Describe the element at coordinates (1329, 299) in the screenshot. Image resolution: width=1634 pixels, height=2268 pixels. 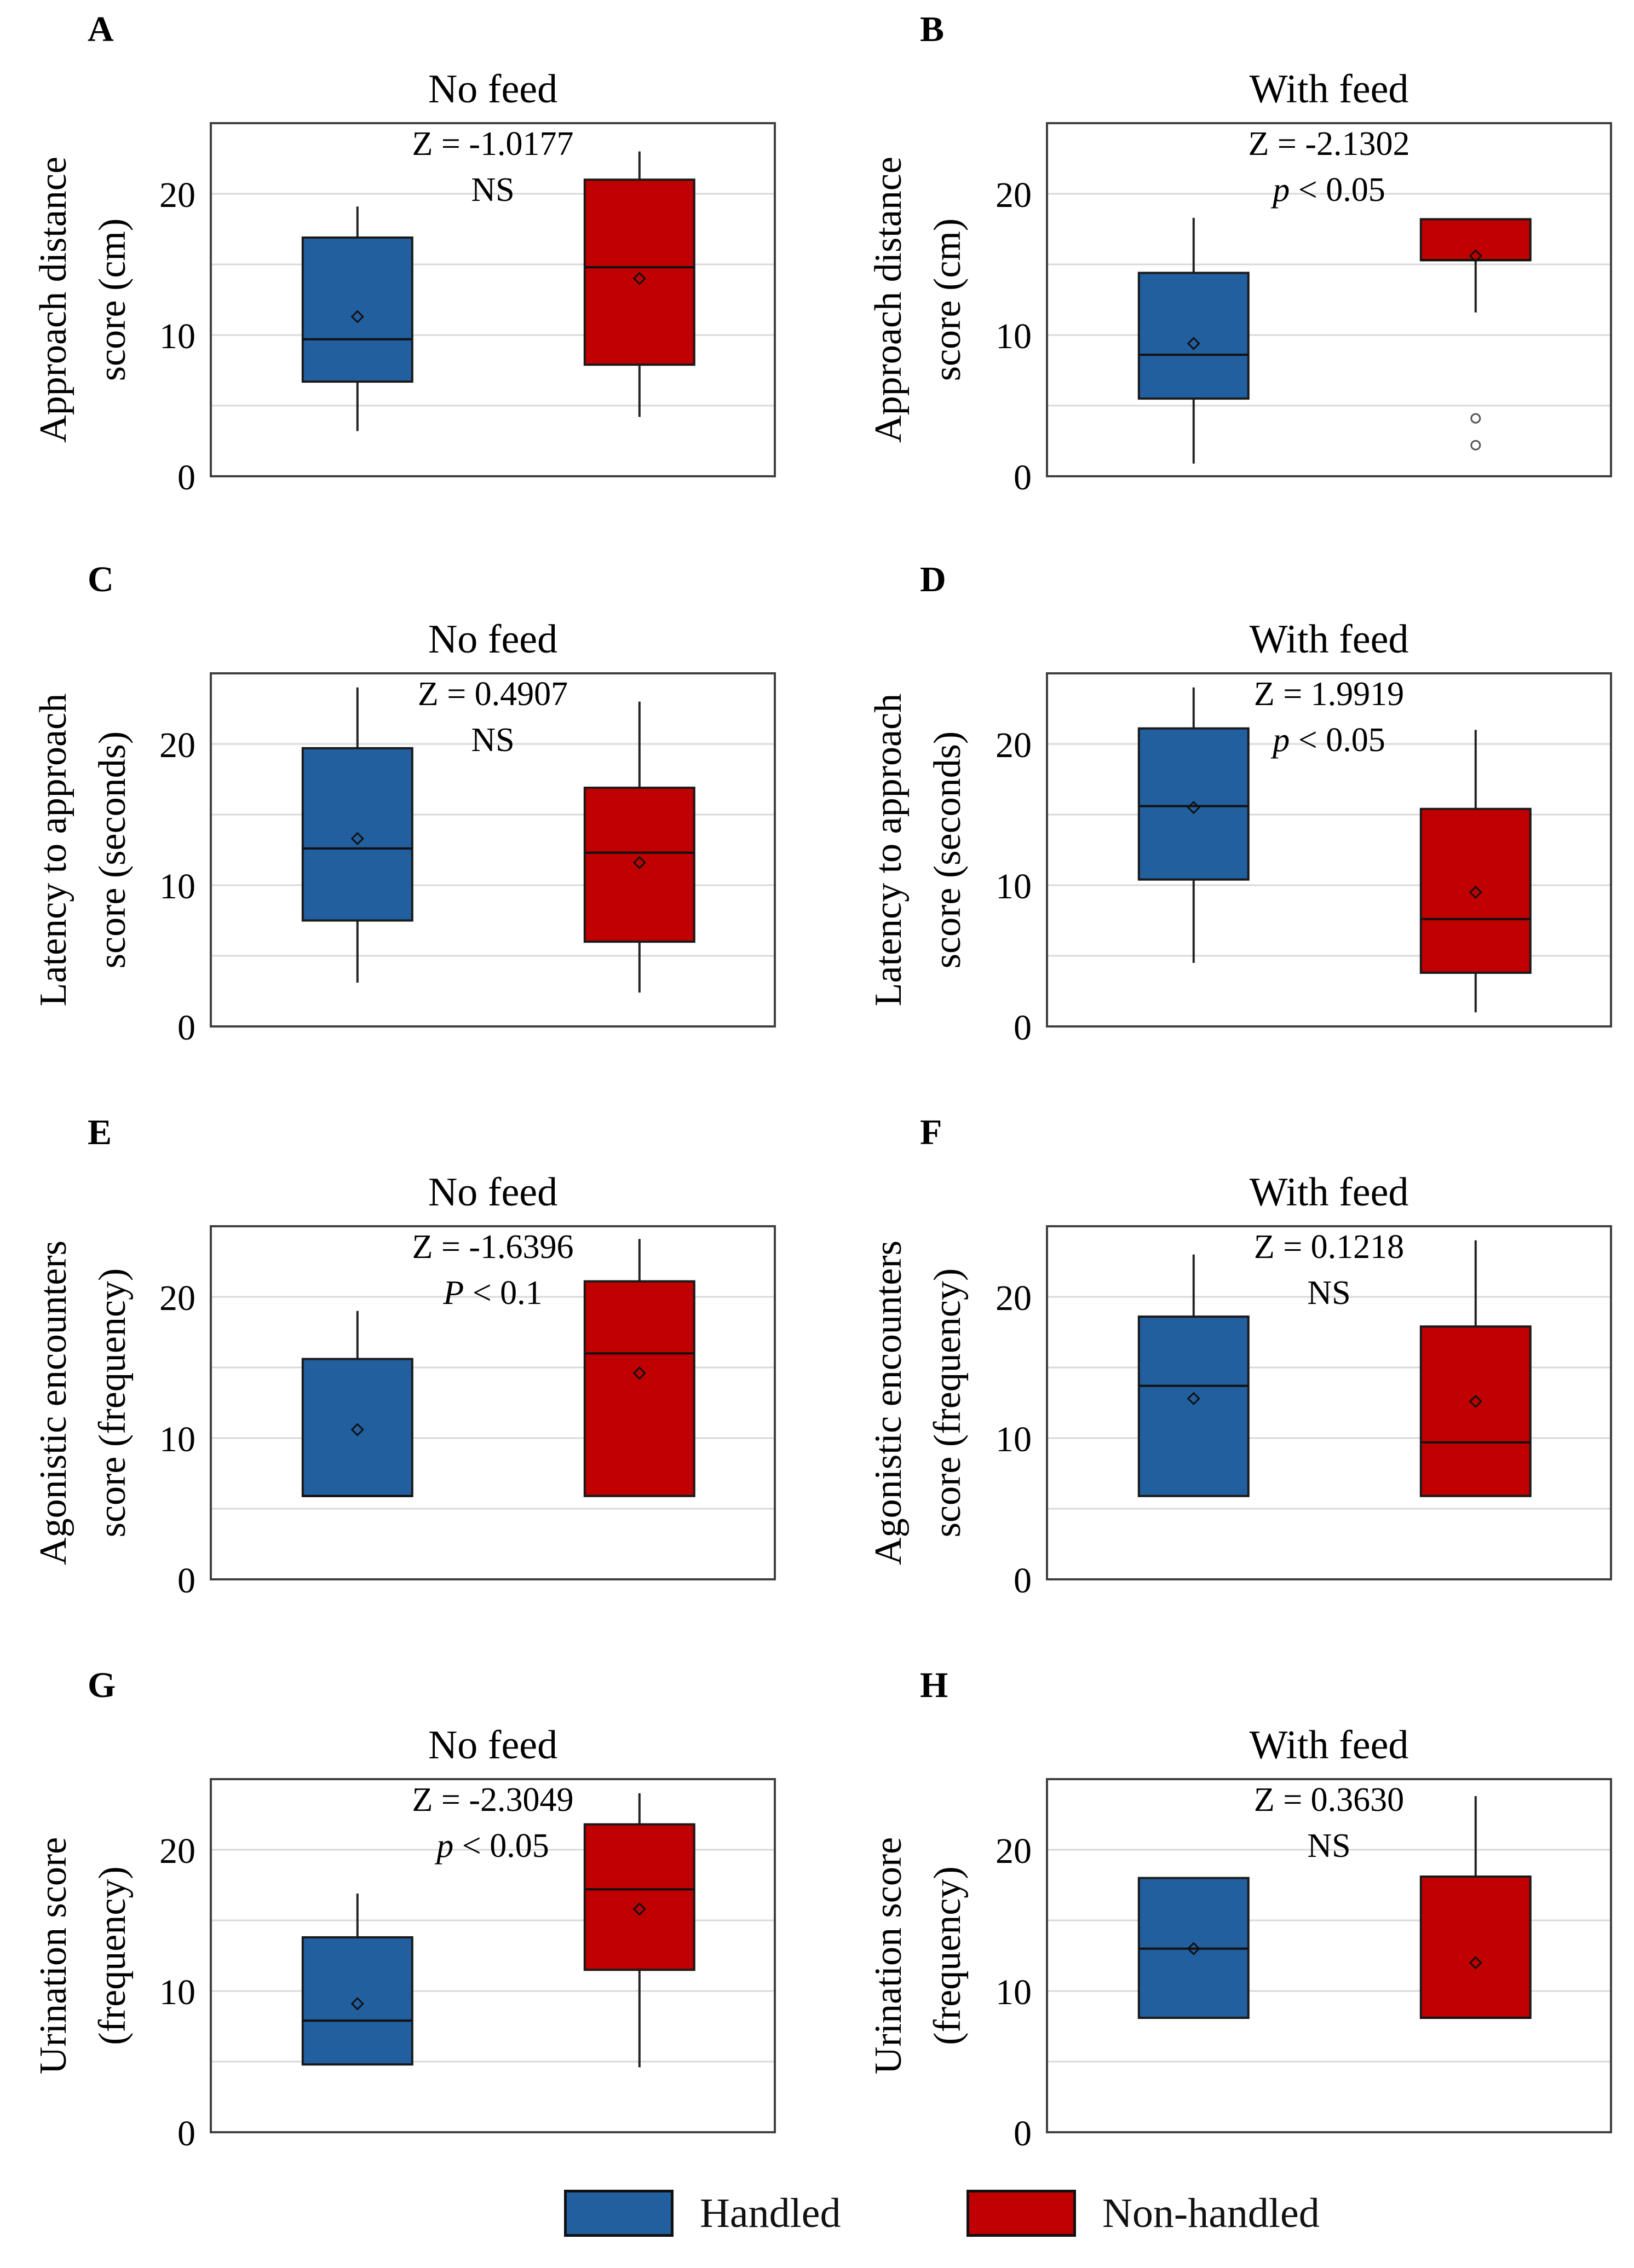
I see `plot-frame-b` at that location.